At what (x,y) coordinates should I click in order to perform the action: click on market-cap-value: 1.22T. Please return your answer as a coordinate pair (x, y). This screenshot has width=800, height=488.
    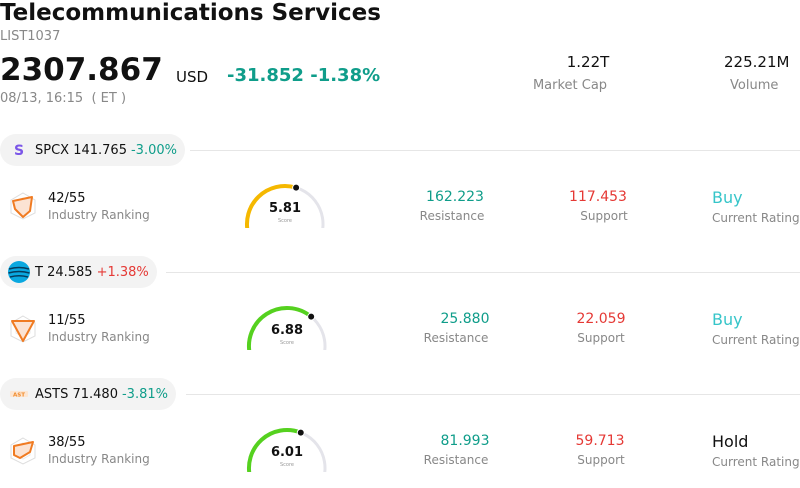
    Looking at the image, I should click on (588, 62).